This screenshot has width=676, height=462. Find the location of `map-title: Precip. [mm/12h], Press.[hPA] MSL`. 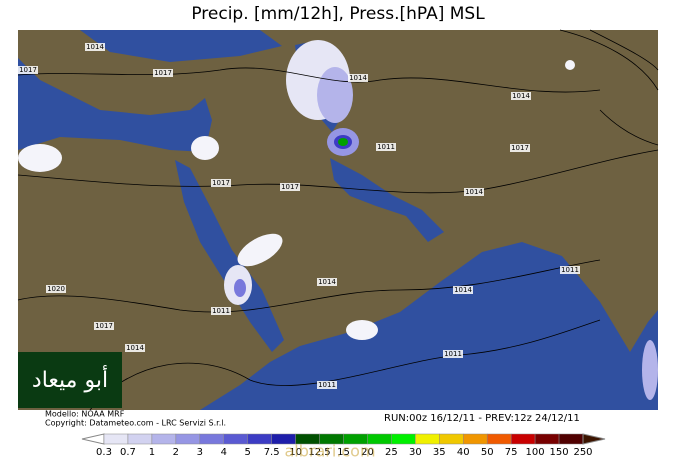

map-title: Precip. [mm/12h], Press.[hPA] MSL is located at coordinates (338, 14).